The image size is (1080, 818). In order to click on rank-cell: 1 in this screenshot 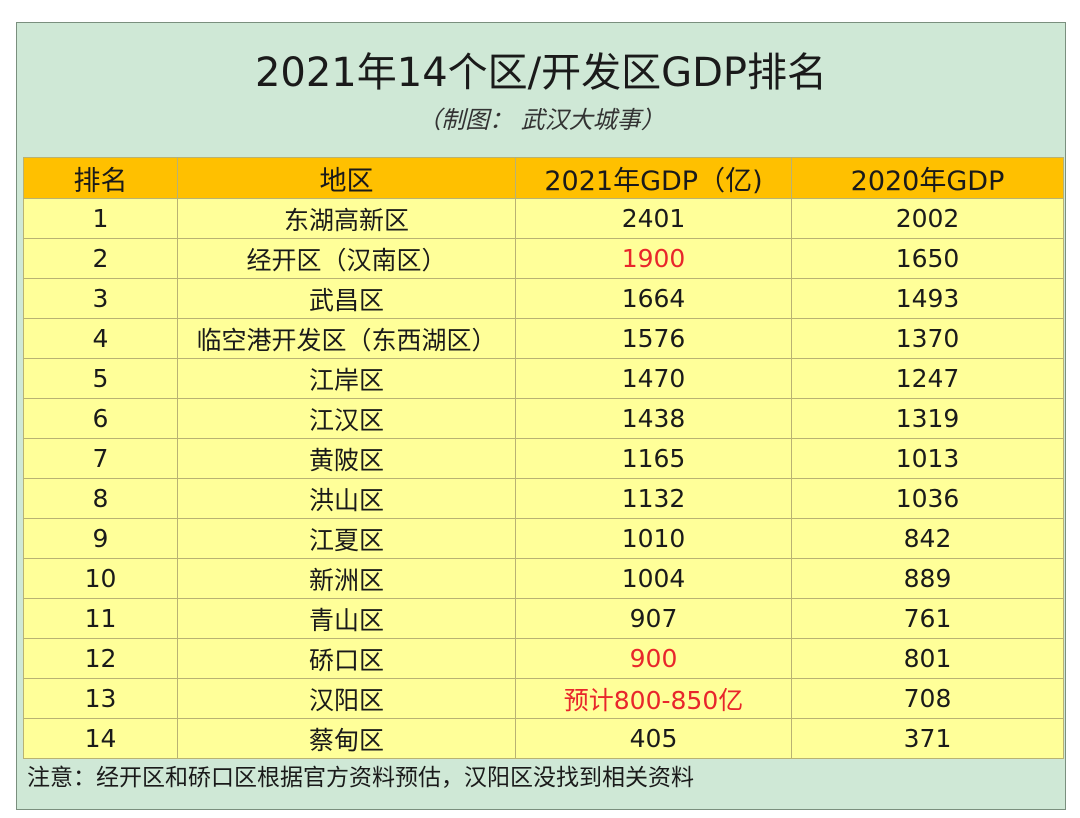, I will do `click(100, 218)`.